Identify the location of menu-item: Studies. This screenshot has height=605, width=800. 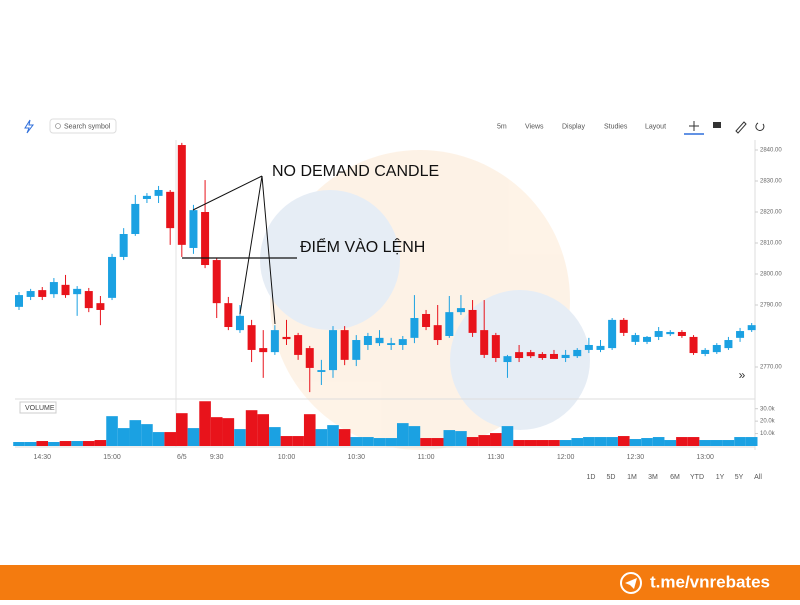
(616, 126).